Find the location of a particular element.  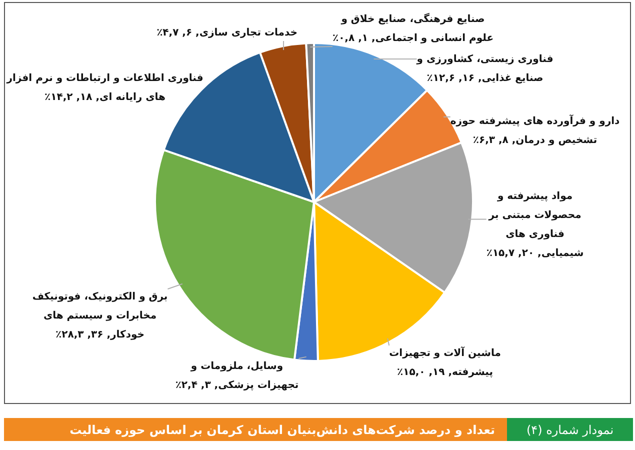

text: نمودار شماره (۴) is located at coordinates (570, 429).